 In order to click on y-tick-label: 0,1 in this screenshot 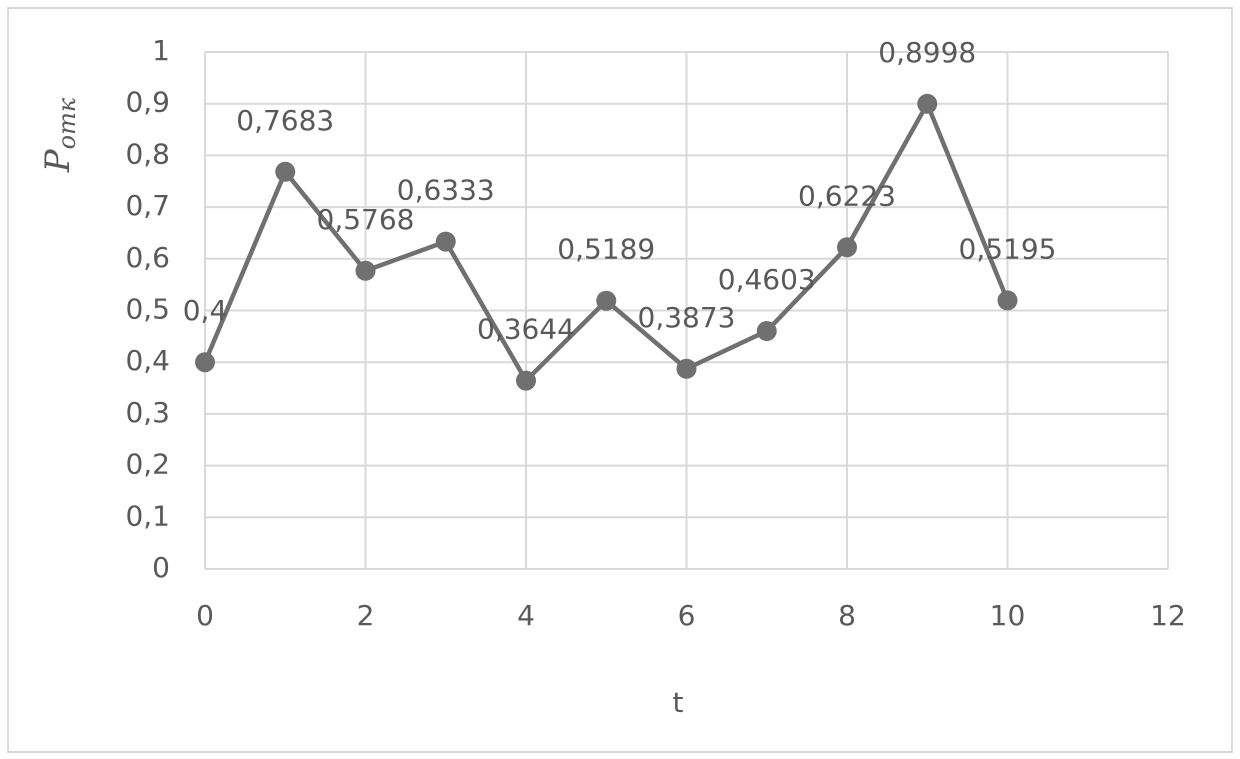, I will do `click(147, 515)`.